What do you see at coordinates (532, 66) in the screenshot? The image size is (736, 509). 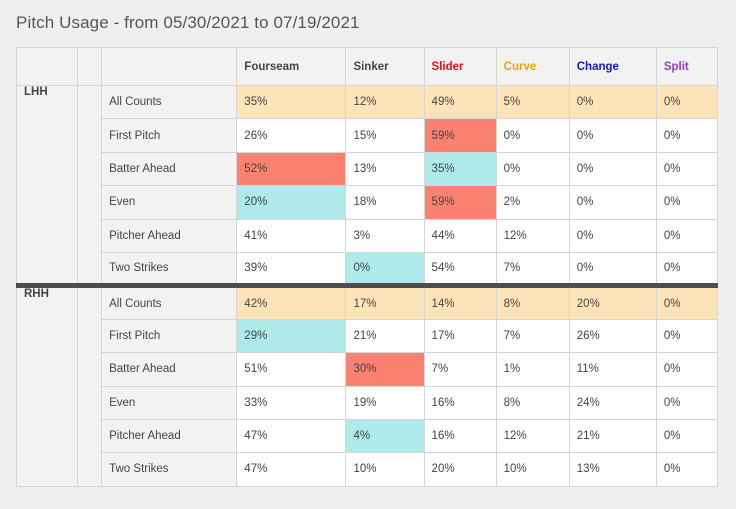 I see `column-header-curve: Curve` at bounding box center [532, 66].